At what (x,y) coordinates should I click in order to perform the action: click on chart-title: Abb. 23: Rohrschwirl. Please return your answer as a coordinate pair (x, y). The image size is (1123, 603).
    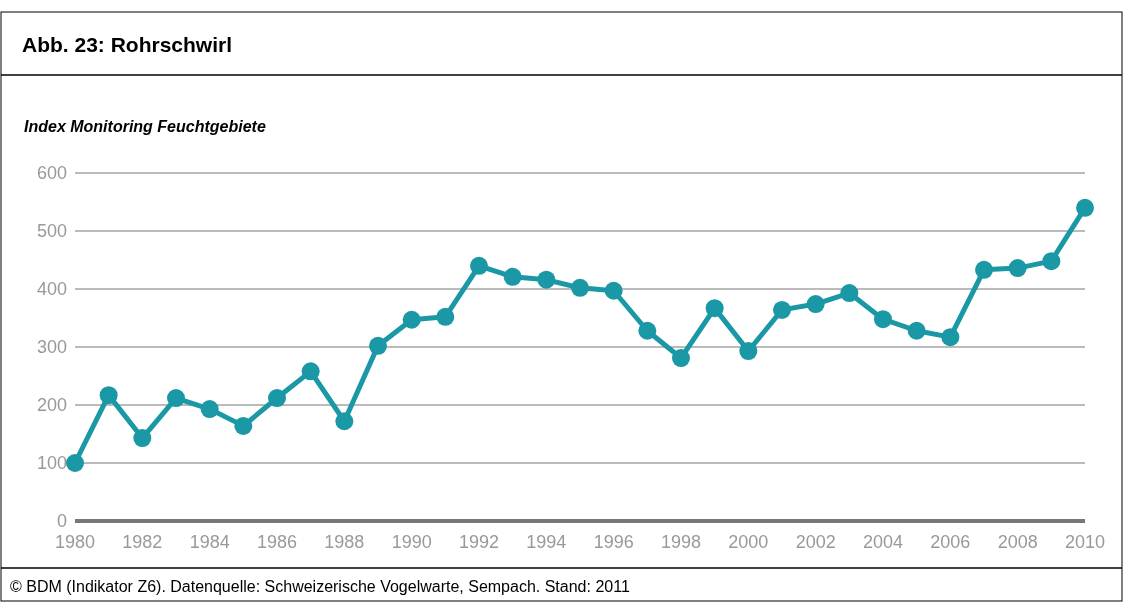
    Looking at the image, I should click on (127, 44).